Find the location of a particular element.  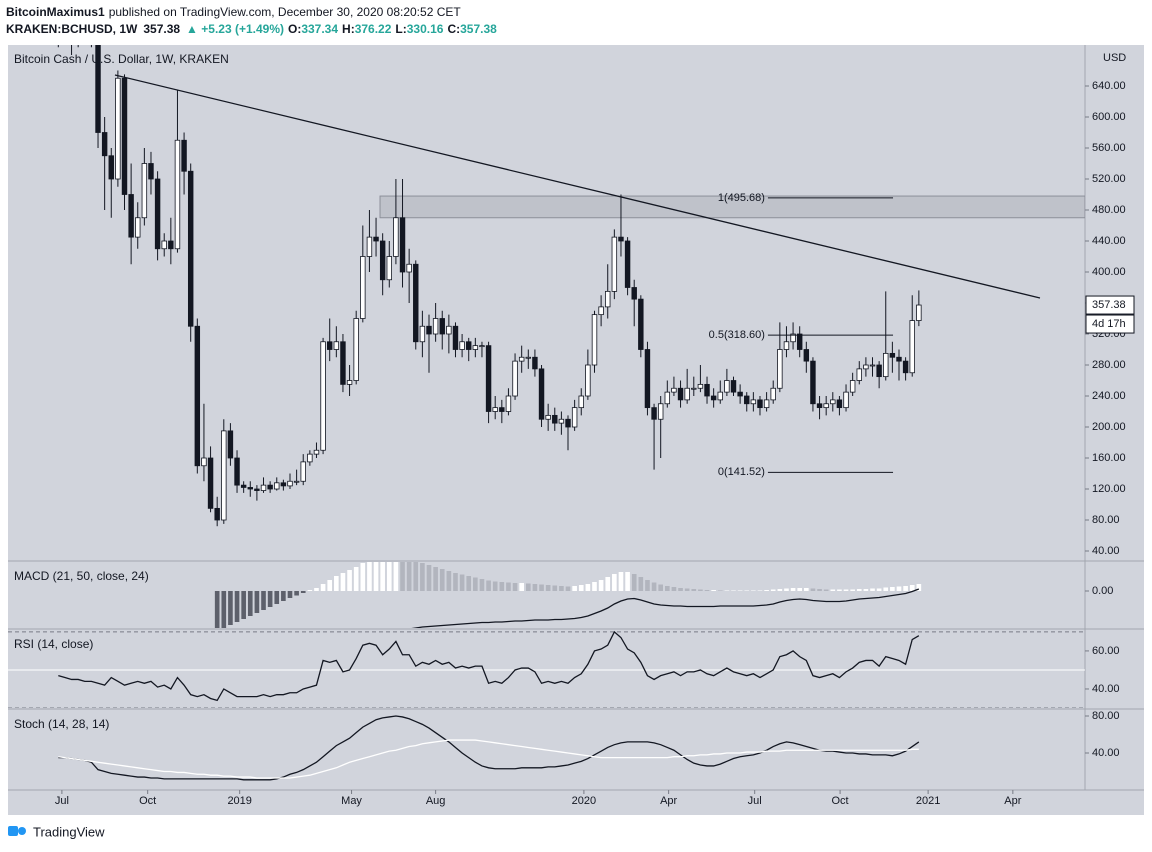

pane-title: Bitcoin Cash / U.S. Dollar, 1W, KRAKEN is located at coordinates (121, 59).